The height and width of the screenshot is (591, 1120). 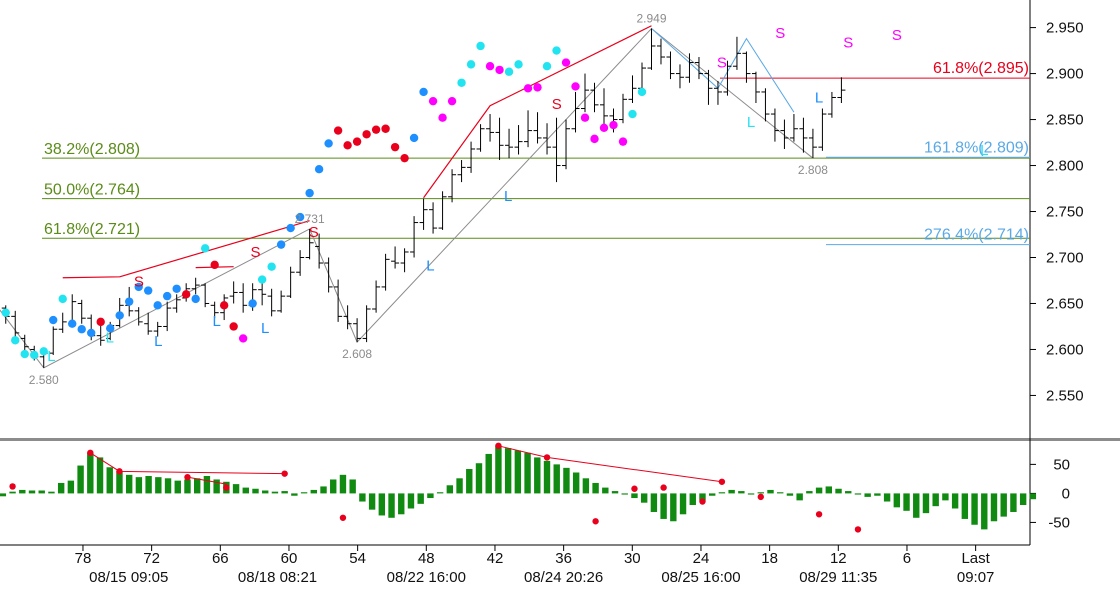 I want to click on x-date-label: 09:07, so click(x=976, y=577).